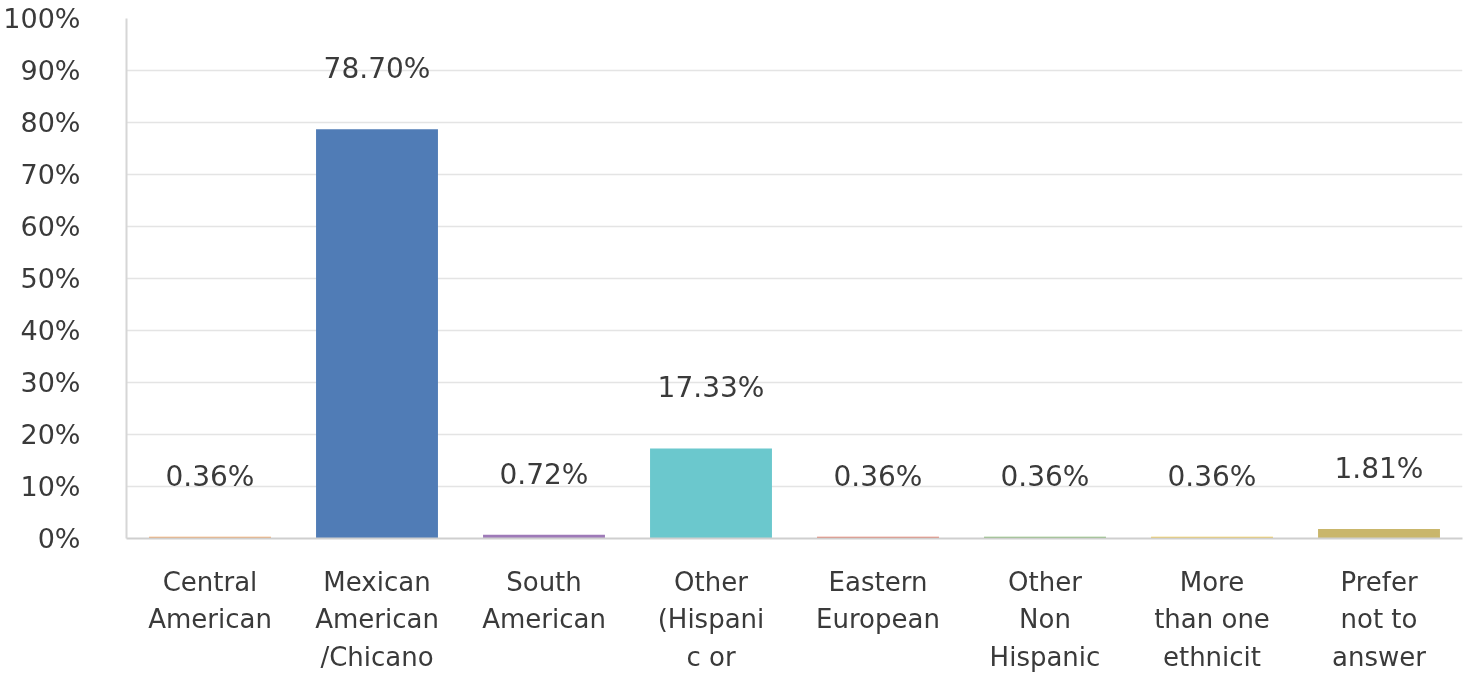 This screenshot has height=685, width=1466. What do you see at coordinates (50, 226) in the screenshot?
I see `y-tick-label: 60%` at bounding box center [50, 226].